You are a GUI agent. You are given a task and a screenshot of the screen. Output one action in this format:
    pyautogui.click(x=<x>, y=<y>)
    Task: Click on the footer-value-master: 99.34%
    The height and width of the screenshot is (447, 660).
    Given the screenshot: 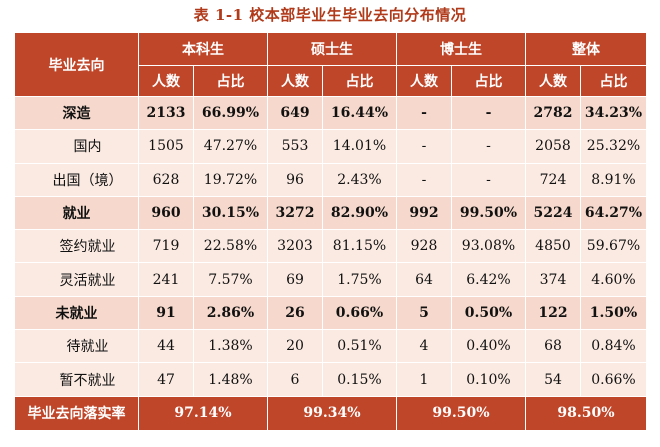 What is the action you would take?
    pyautogui.click(x=332, y=413)
    